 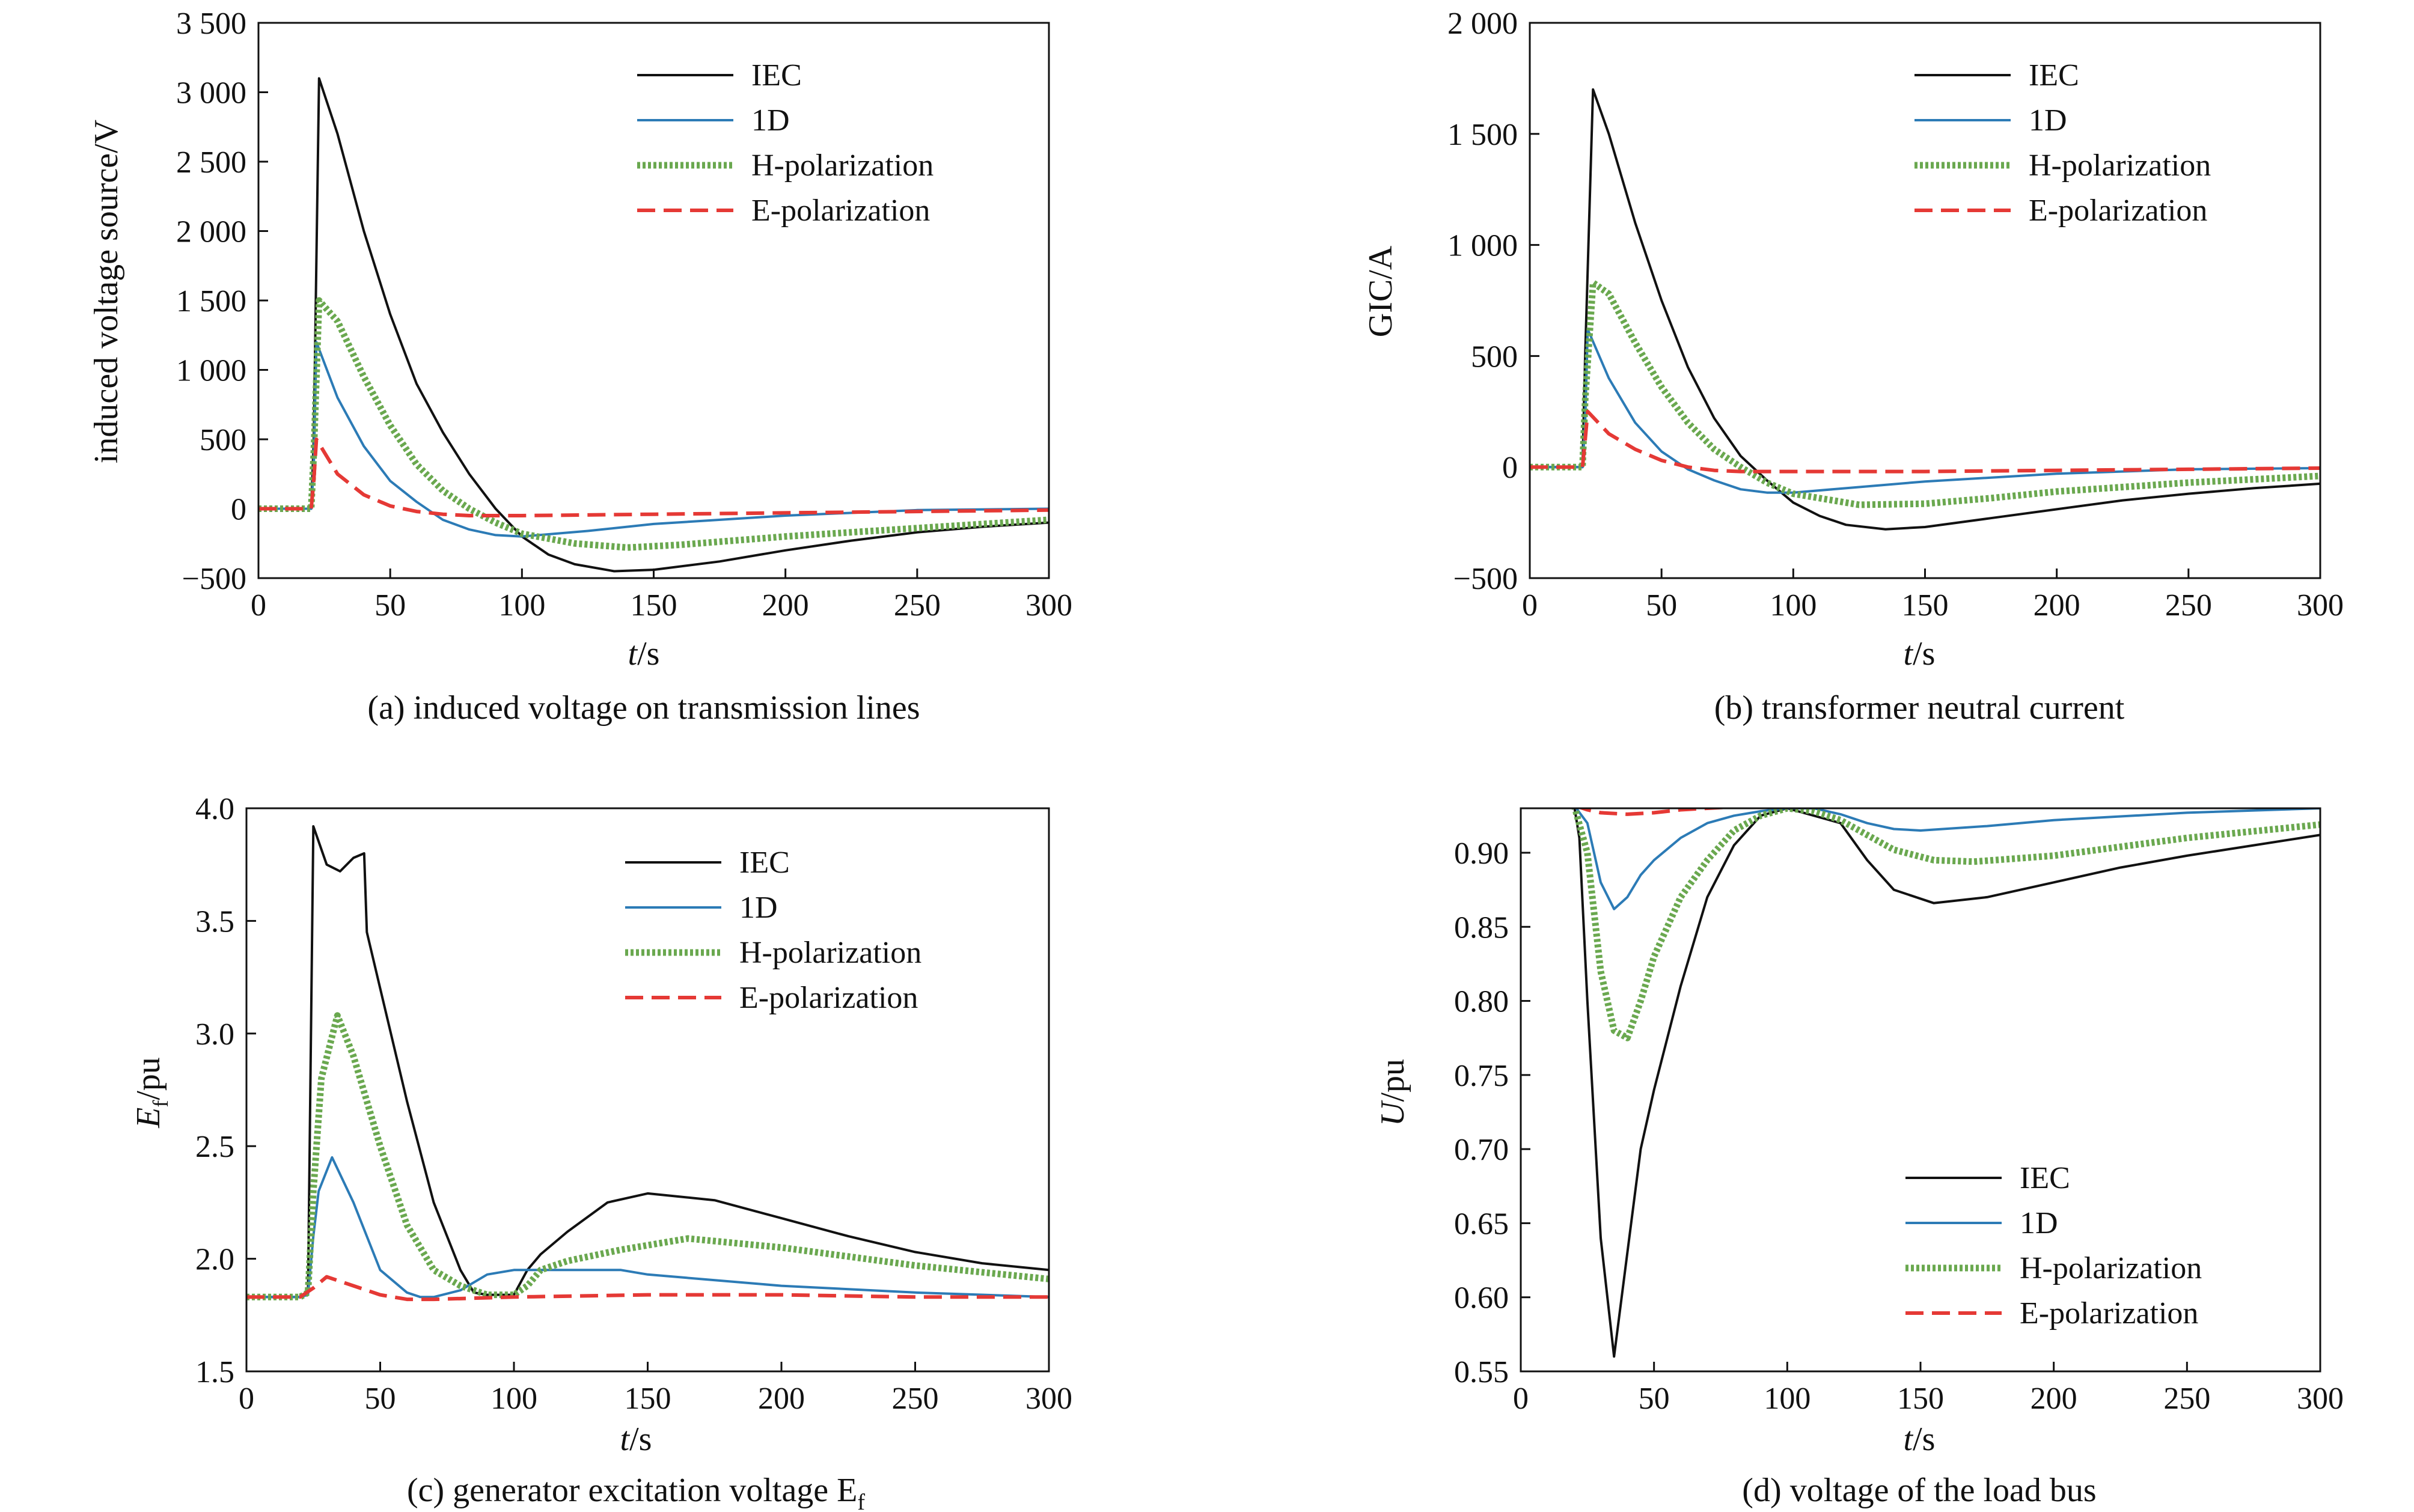 I want to click on panel-a-series-1d, so click(x=653, y=439).